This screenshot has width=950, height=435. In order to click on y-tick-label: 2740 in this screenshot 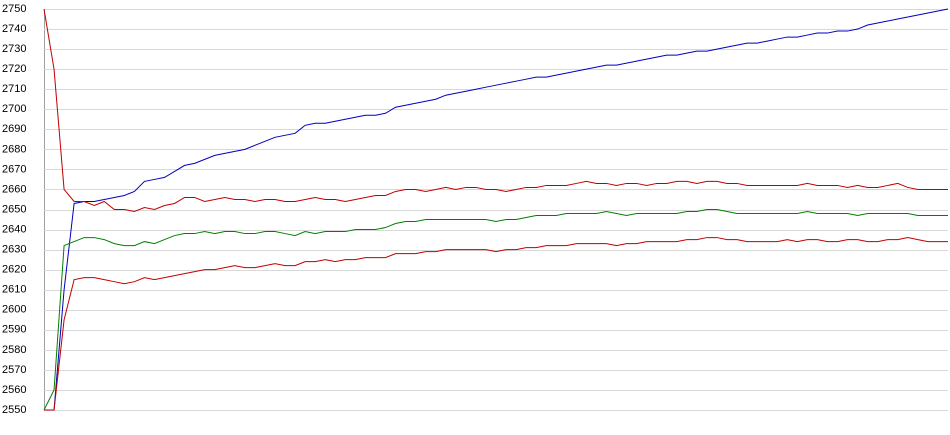, I will do `click(14, 29)`.